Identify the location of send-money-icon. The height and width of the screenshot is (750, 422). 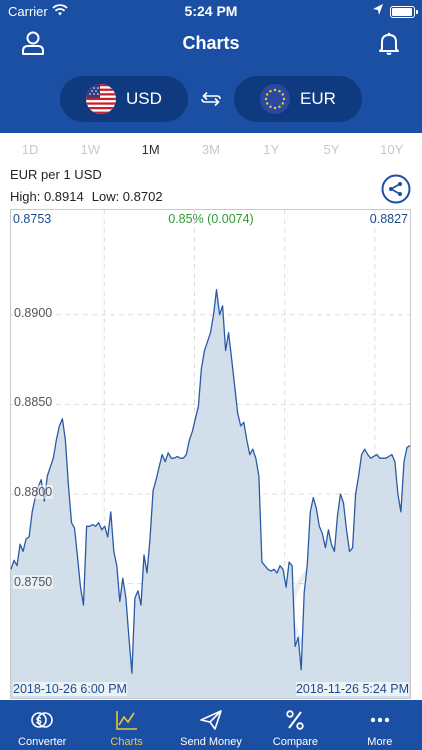
(211, 720).